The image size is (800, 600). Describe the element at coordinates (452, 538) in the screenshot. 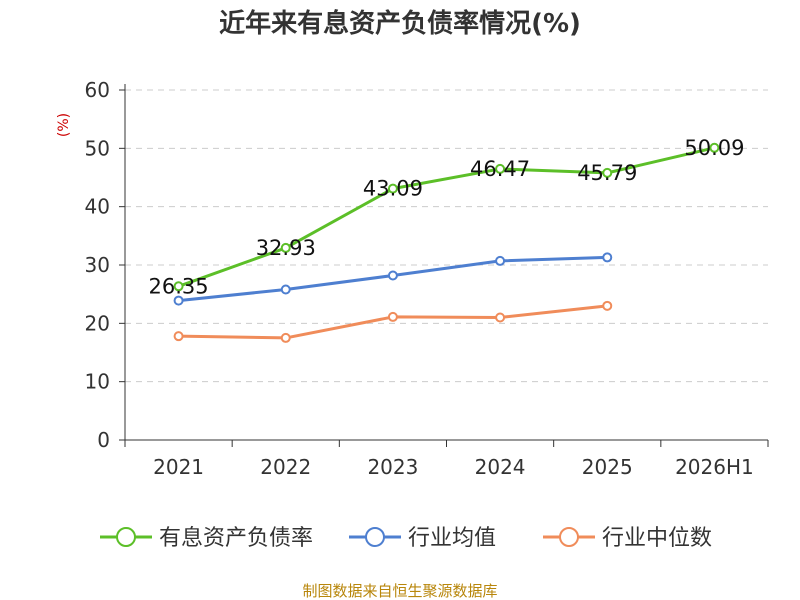

I see `legend-label: 行业均值` at that location.